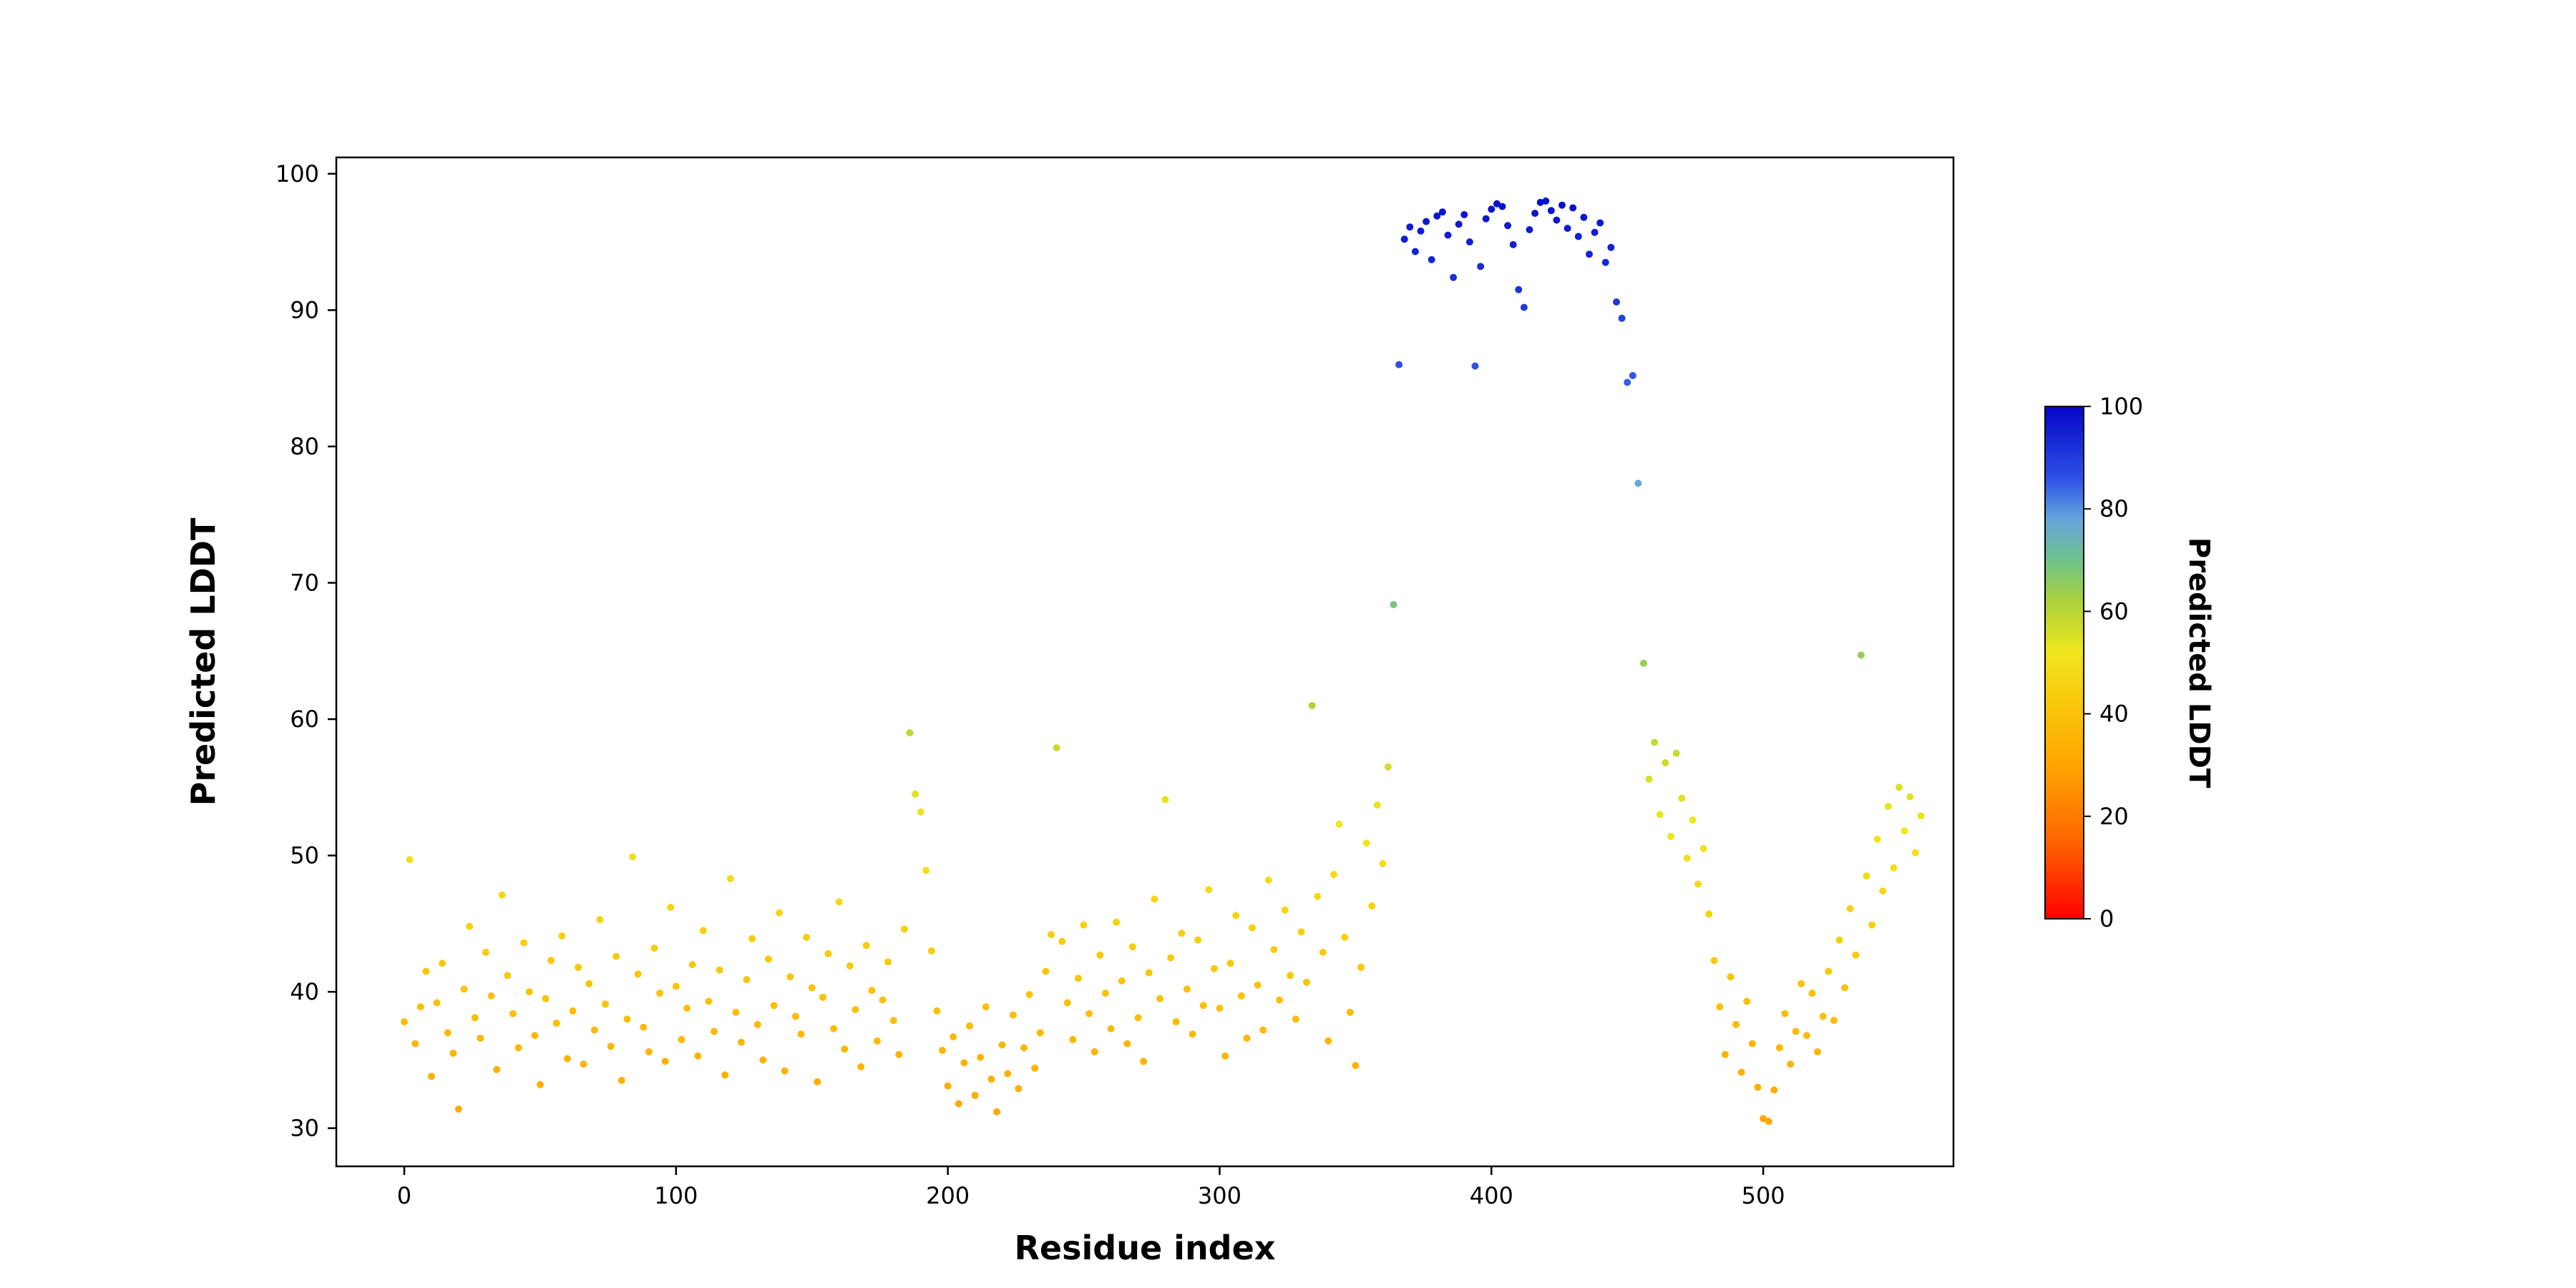  I want to click on x-tick-label: 200, so click(948, 1195).